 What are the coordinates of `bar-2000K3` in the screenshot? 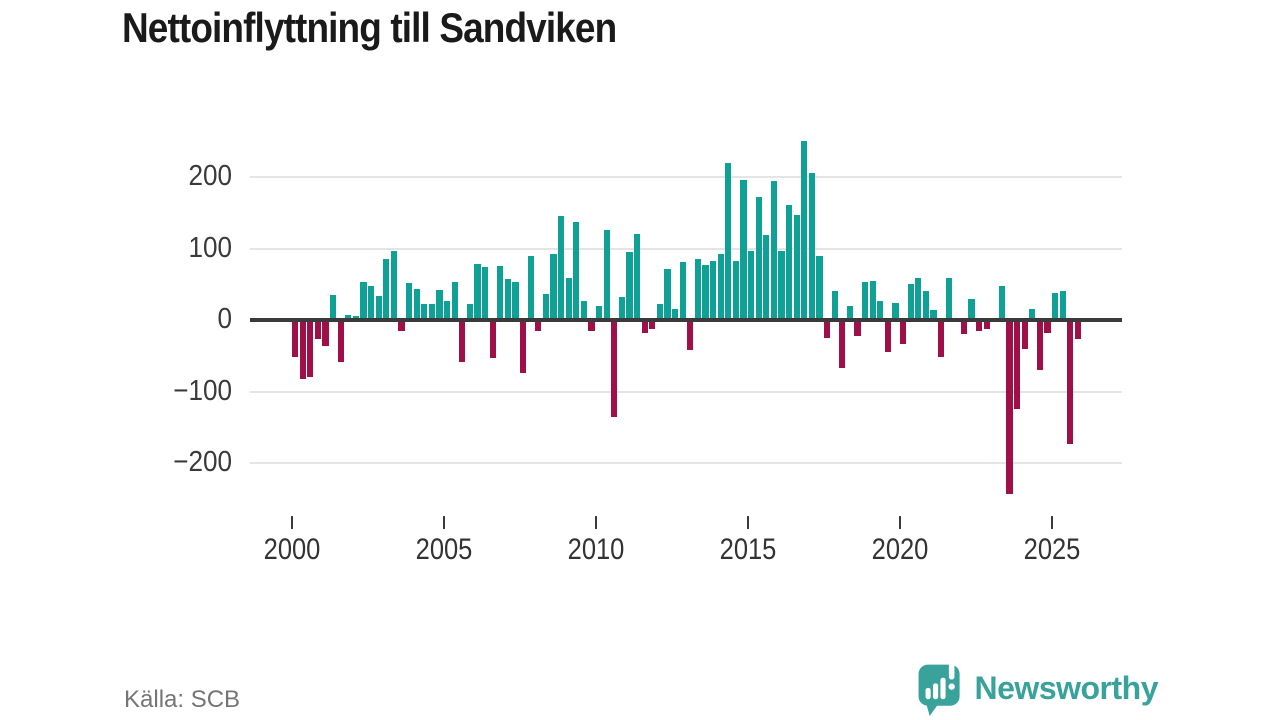 It's located at (310, 348).